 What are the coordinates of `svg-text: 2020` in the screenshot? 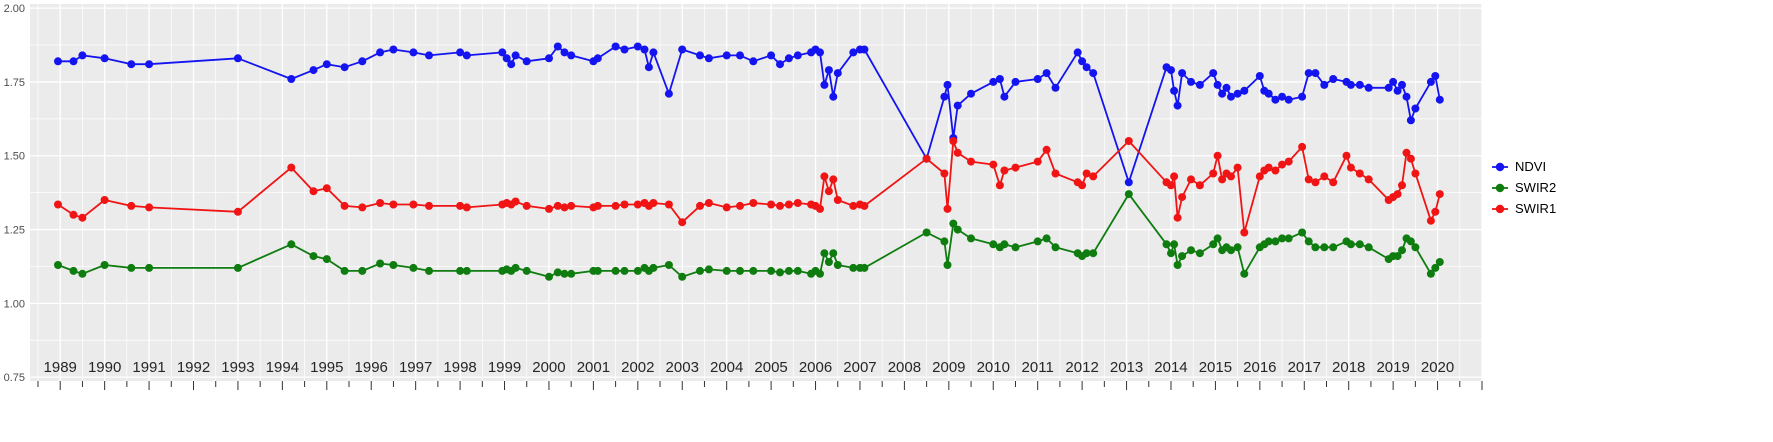 It's located at (1437, 367).